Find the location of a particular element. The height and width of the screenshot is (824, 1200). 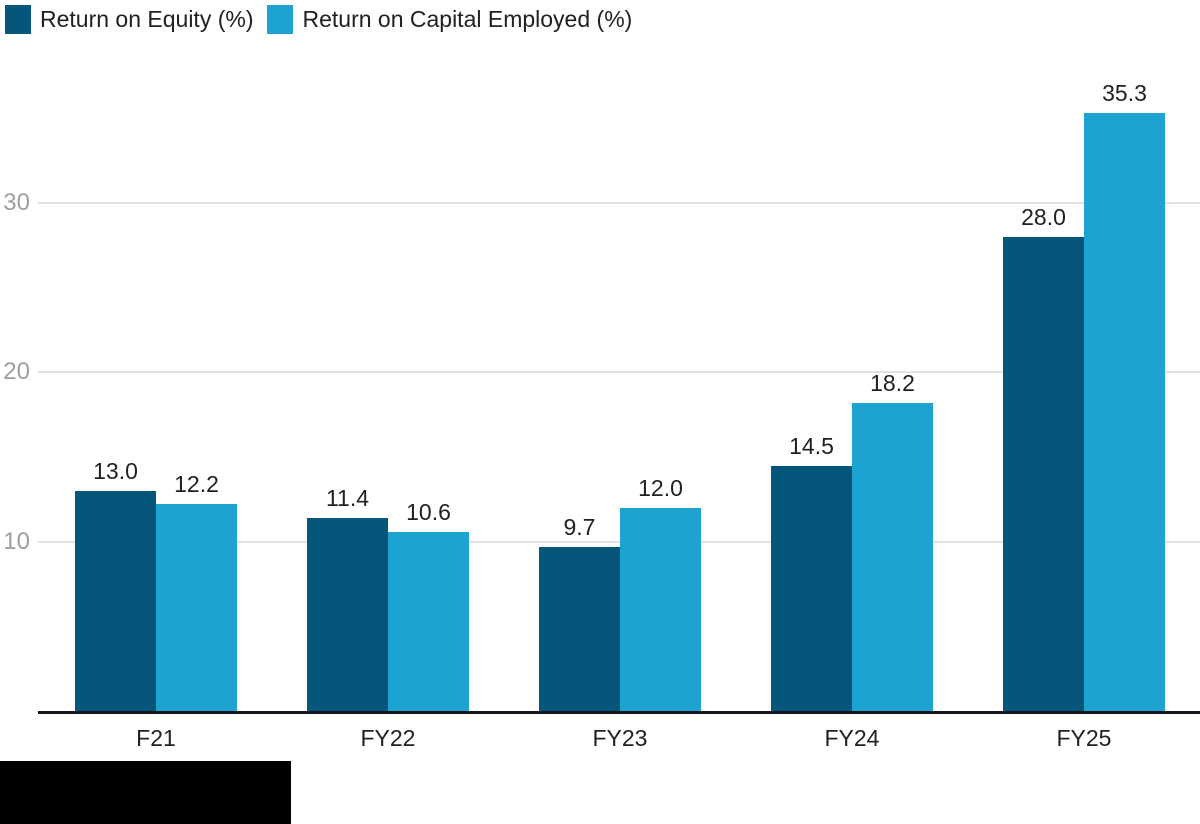

y-axis-tick-10: 10 is located at coordinates (16, 541).